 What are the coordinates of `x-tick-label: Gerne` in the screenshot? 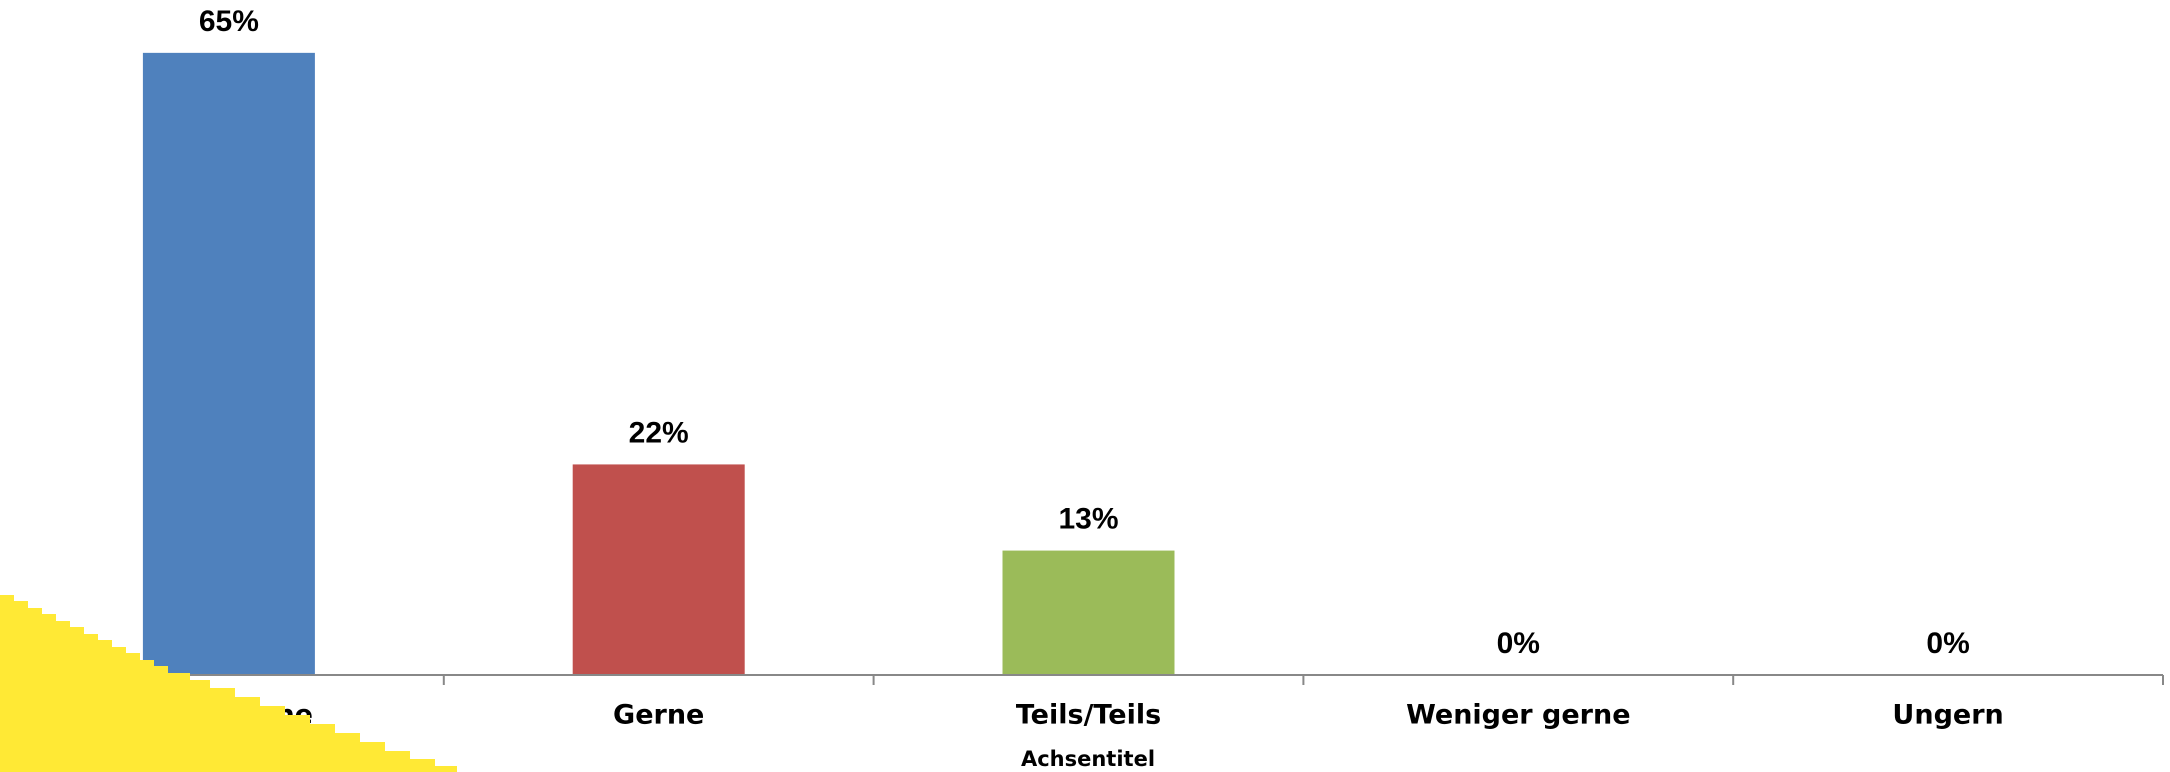 It's located at (658, 715).